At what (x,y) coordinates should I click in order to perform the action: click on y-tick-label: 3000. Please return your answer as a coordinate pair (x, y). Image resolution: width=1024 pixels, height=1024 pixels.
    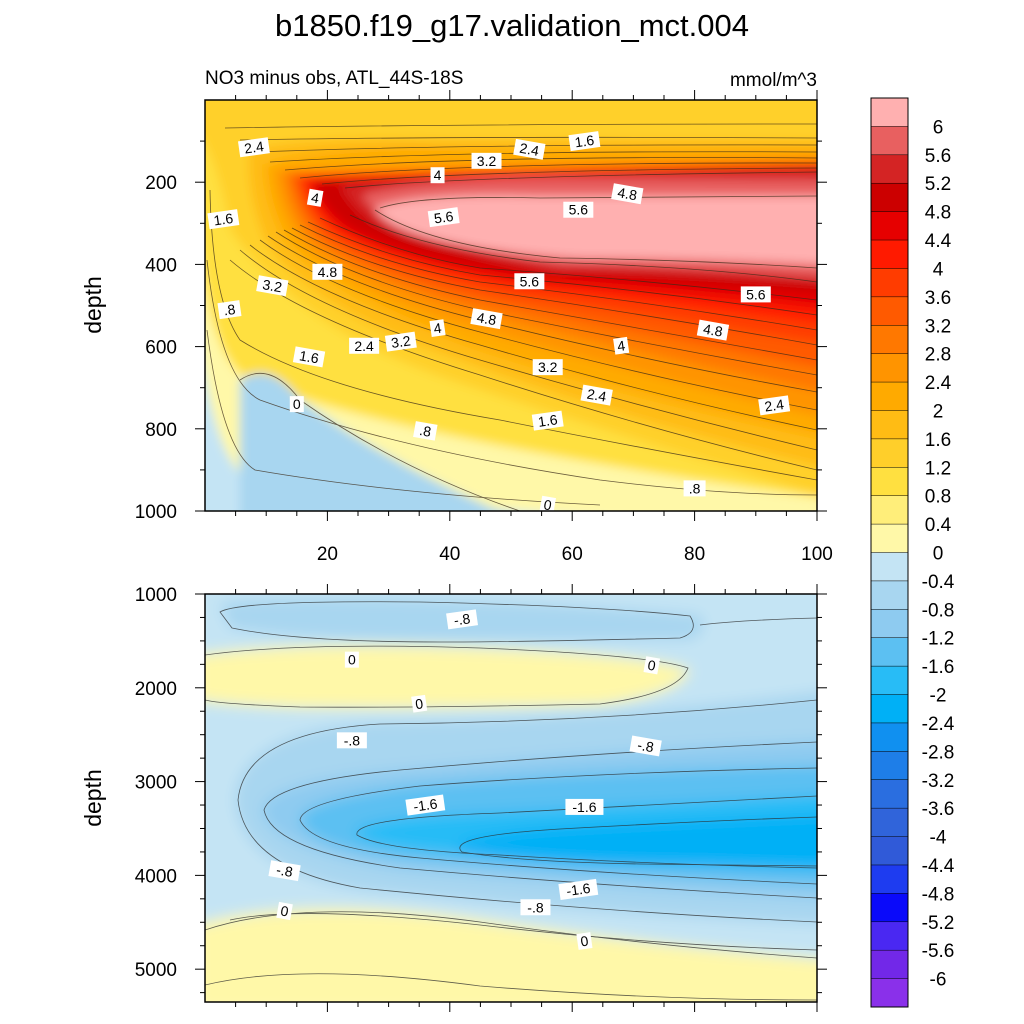
    Looking at the image, I should click on (156, 783).